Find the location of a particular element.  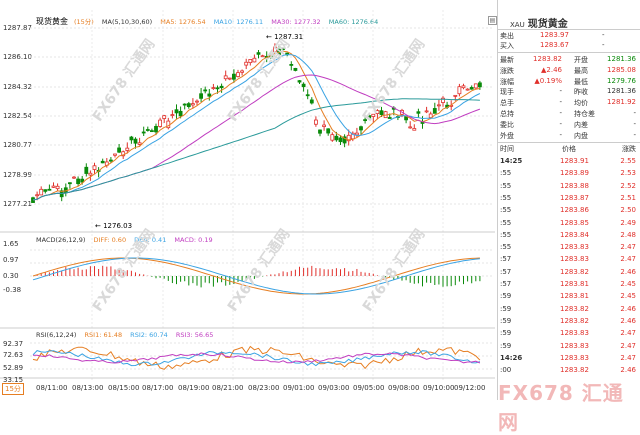

quote-row: 卖出 1283.97 - is located at coordinates (570, 36).